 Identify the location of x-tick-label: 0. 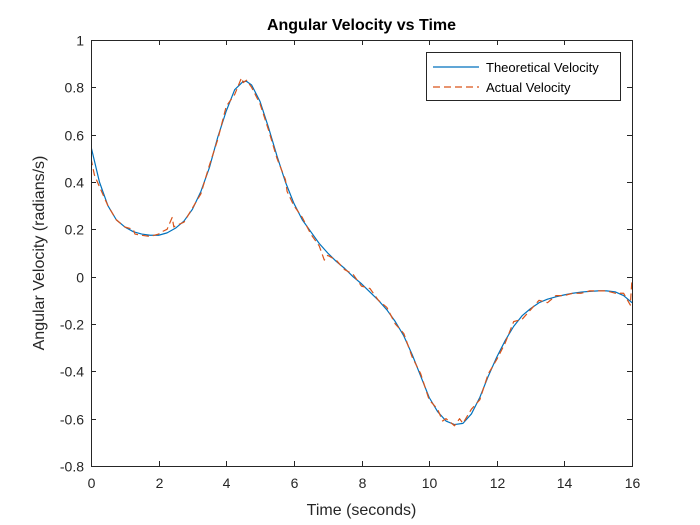
(92, 483).